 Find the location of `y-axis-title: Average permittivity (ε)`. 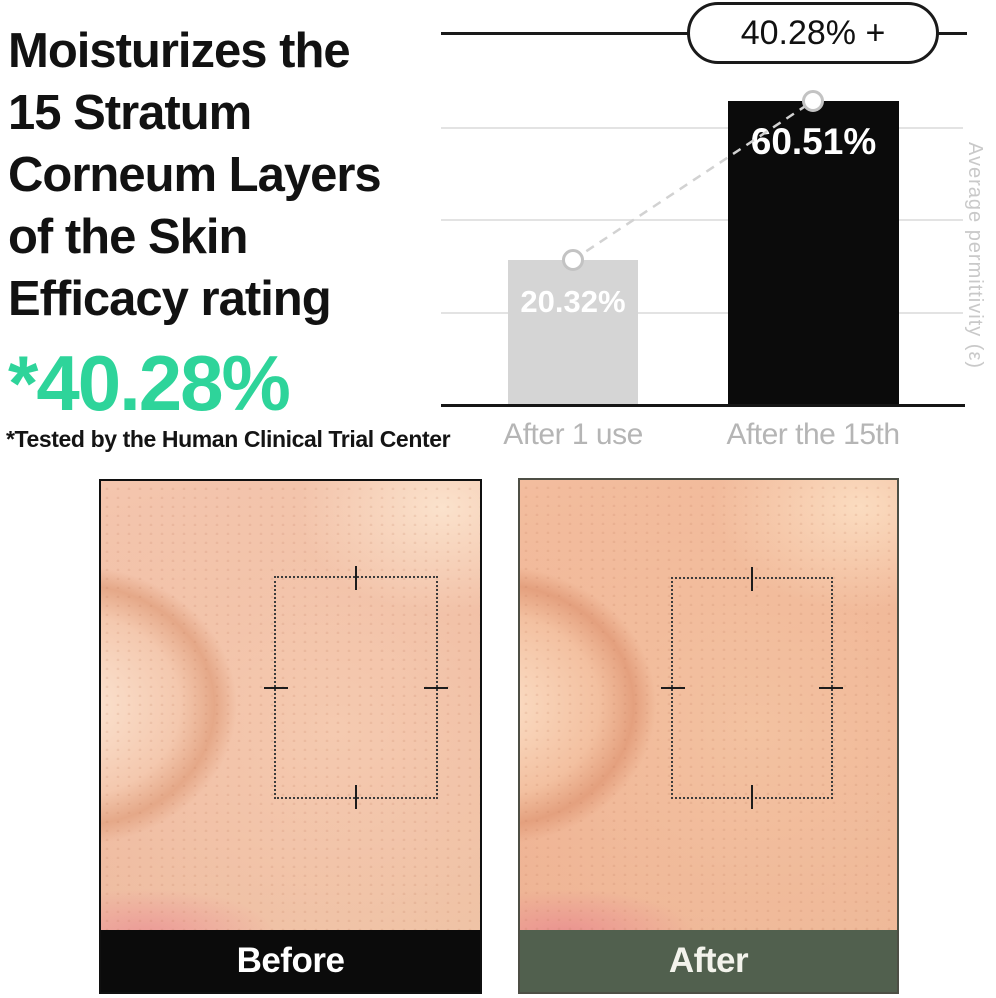

y-axis-title: Average permittivity (ε) is located at coordinates (975, 256).